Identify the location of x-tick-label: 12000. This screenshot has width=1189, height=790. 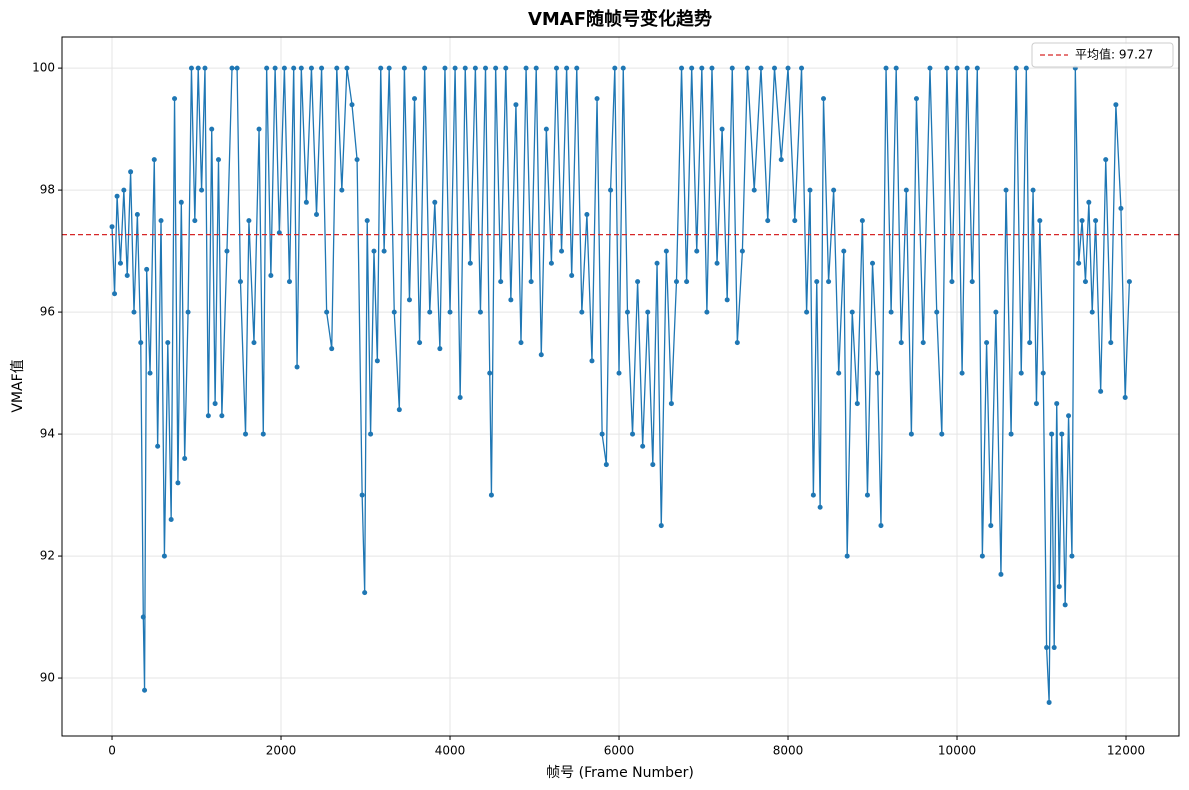
(1126, 751).